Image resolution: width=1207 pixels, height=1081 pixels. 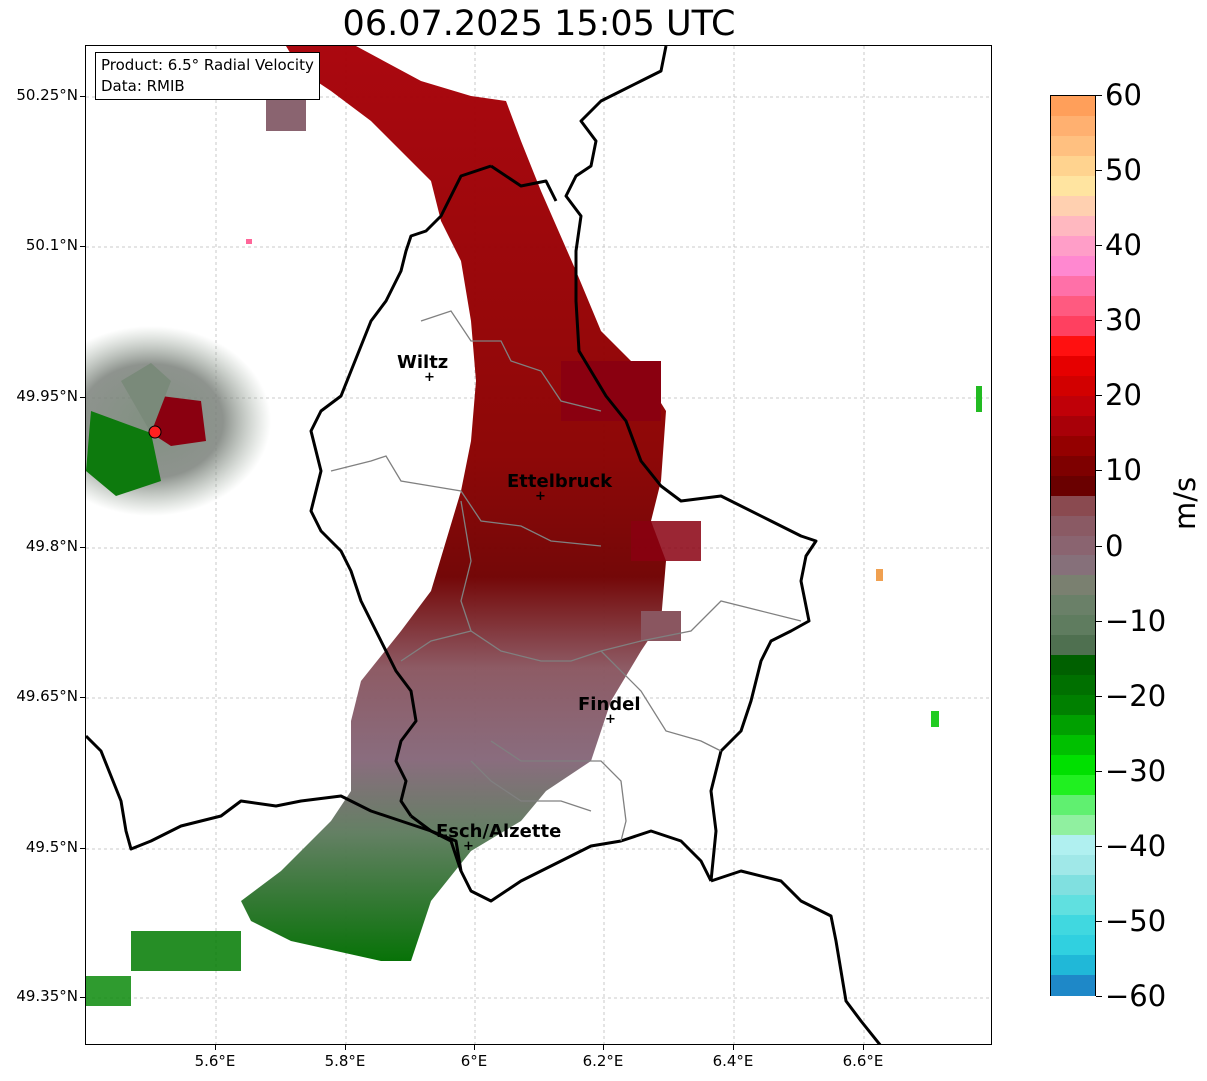 What do you see at coordinates (178, 421) in the screenshot?
I see `radar-site-echo` at bounding box center [178, 421].